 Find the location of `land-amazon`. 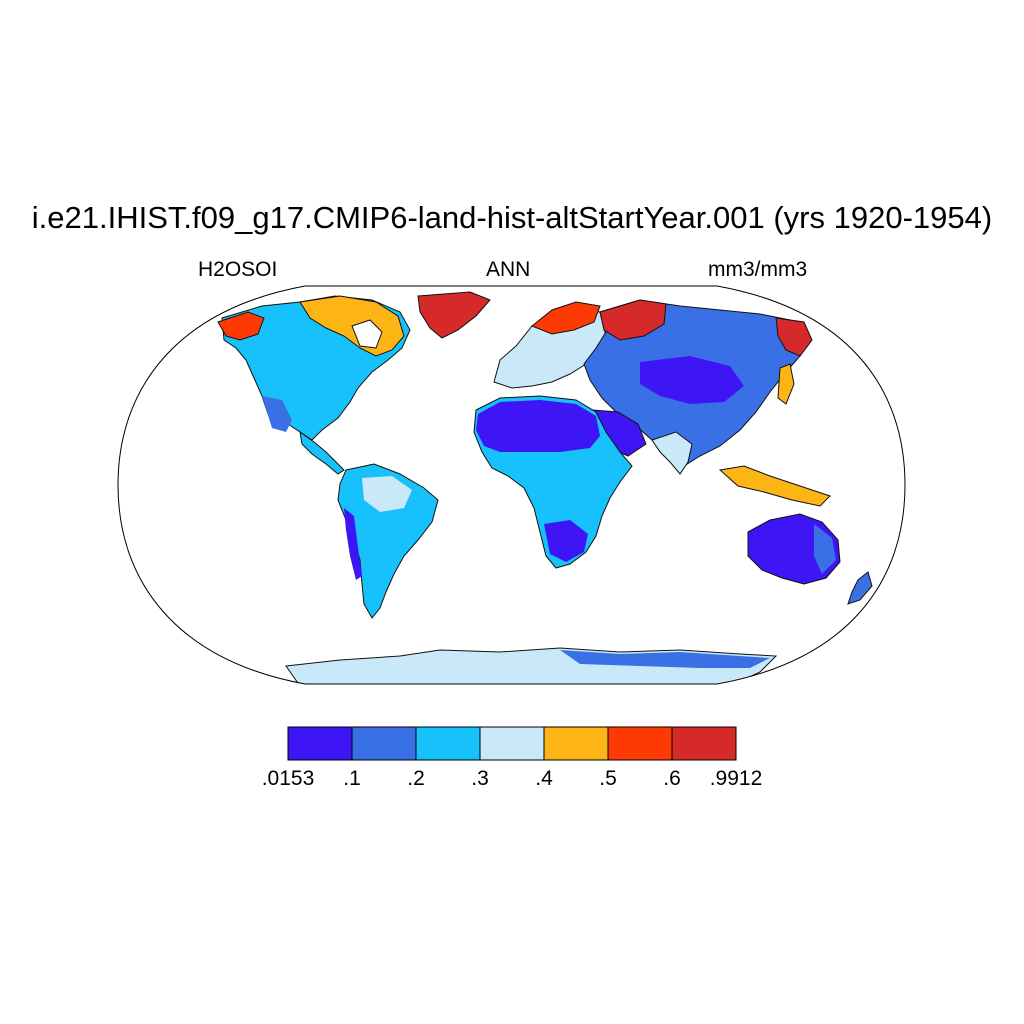

land-amazon is located at coordinates (387, 494).